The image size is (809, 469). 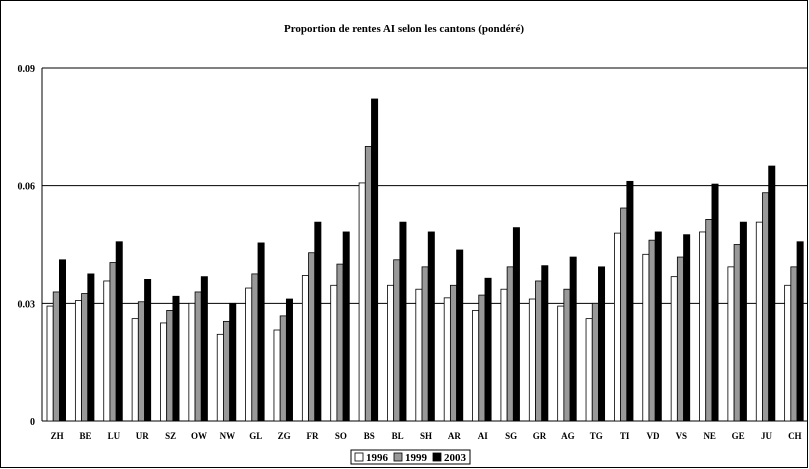 What do you see at coordinates (341, 436) in the screenshot?
I see `x-tick-label: SO` at bounding box center [341, 436].